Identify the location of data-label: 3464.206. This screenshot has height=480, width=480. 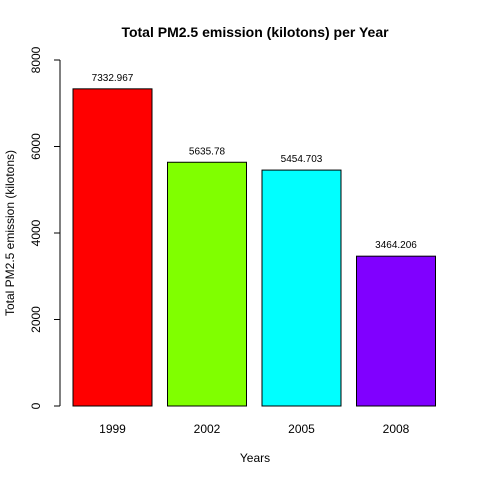
(396, 245).